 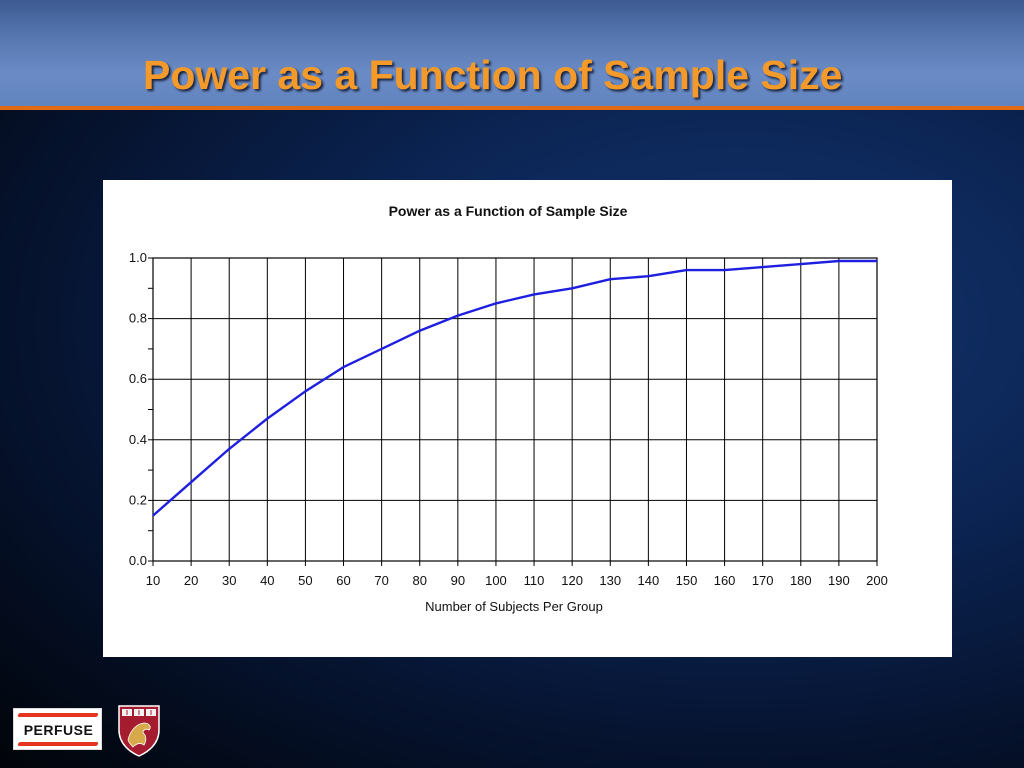 I want to click on x-tick-label: 200, so click(x=877, y=580).